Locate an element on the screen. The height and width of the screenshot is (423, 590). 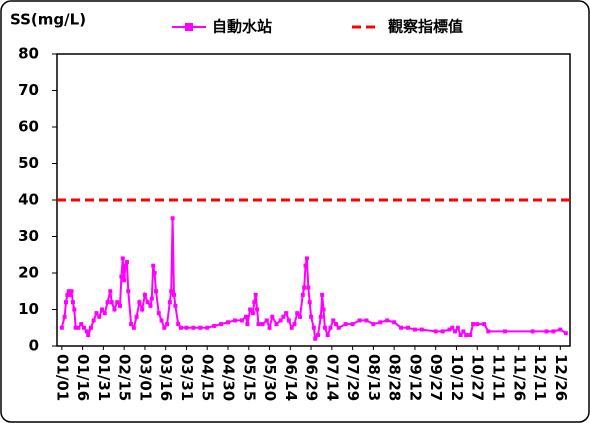
x-tick-label: 05/30 is located at coordinates (270, 377).